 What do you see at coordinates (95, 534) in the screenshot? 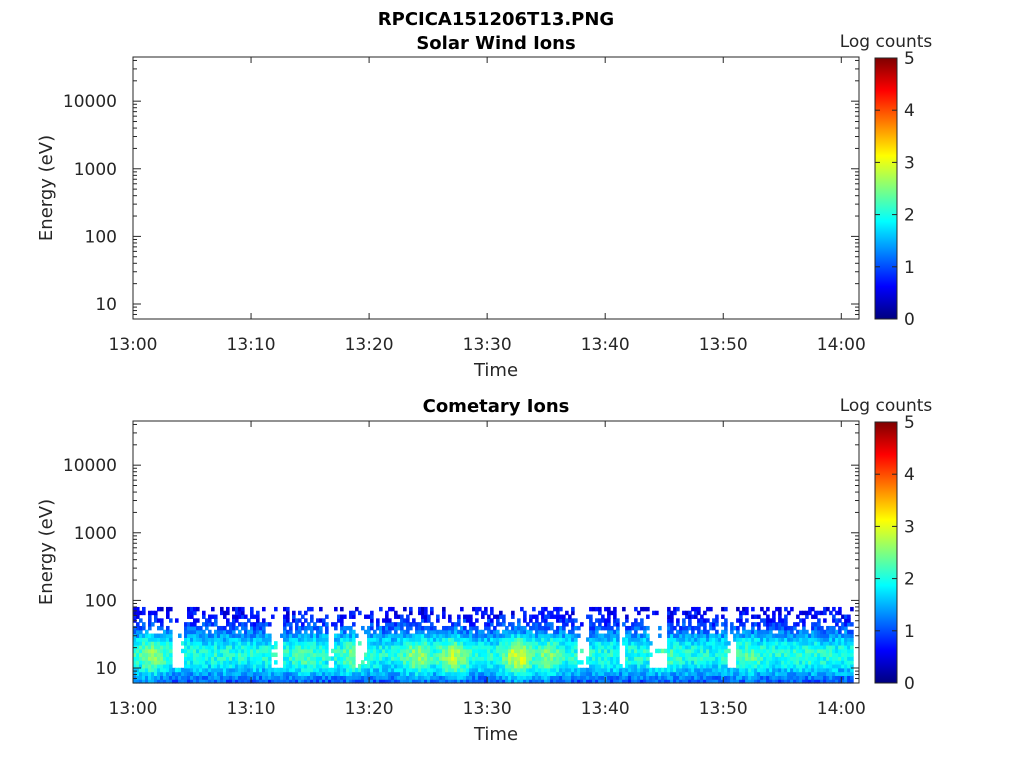
I see `y-tick-label: 1000` at bounding box center [95, 534].